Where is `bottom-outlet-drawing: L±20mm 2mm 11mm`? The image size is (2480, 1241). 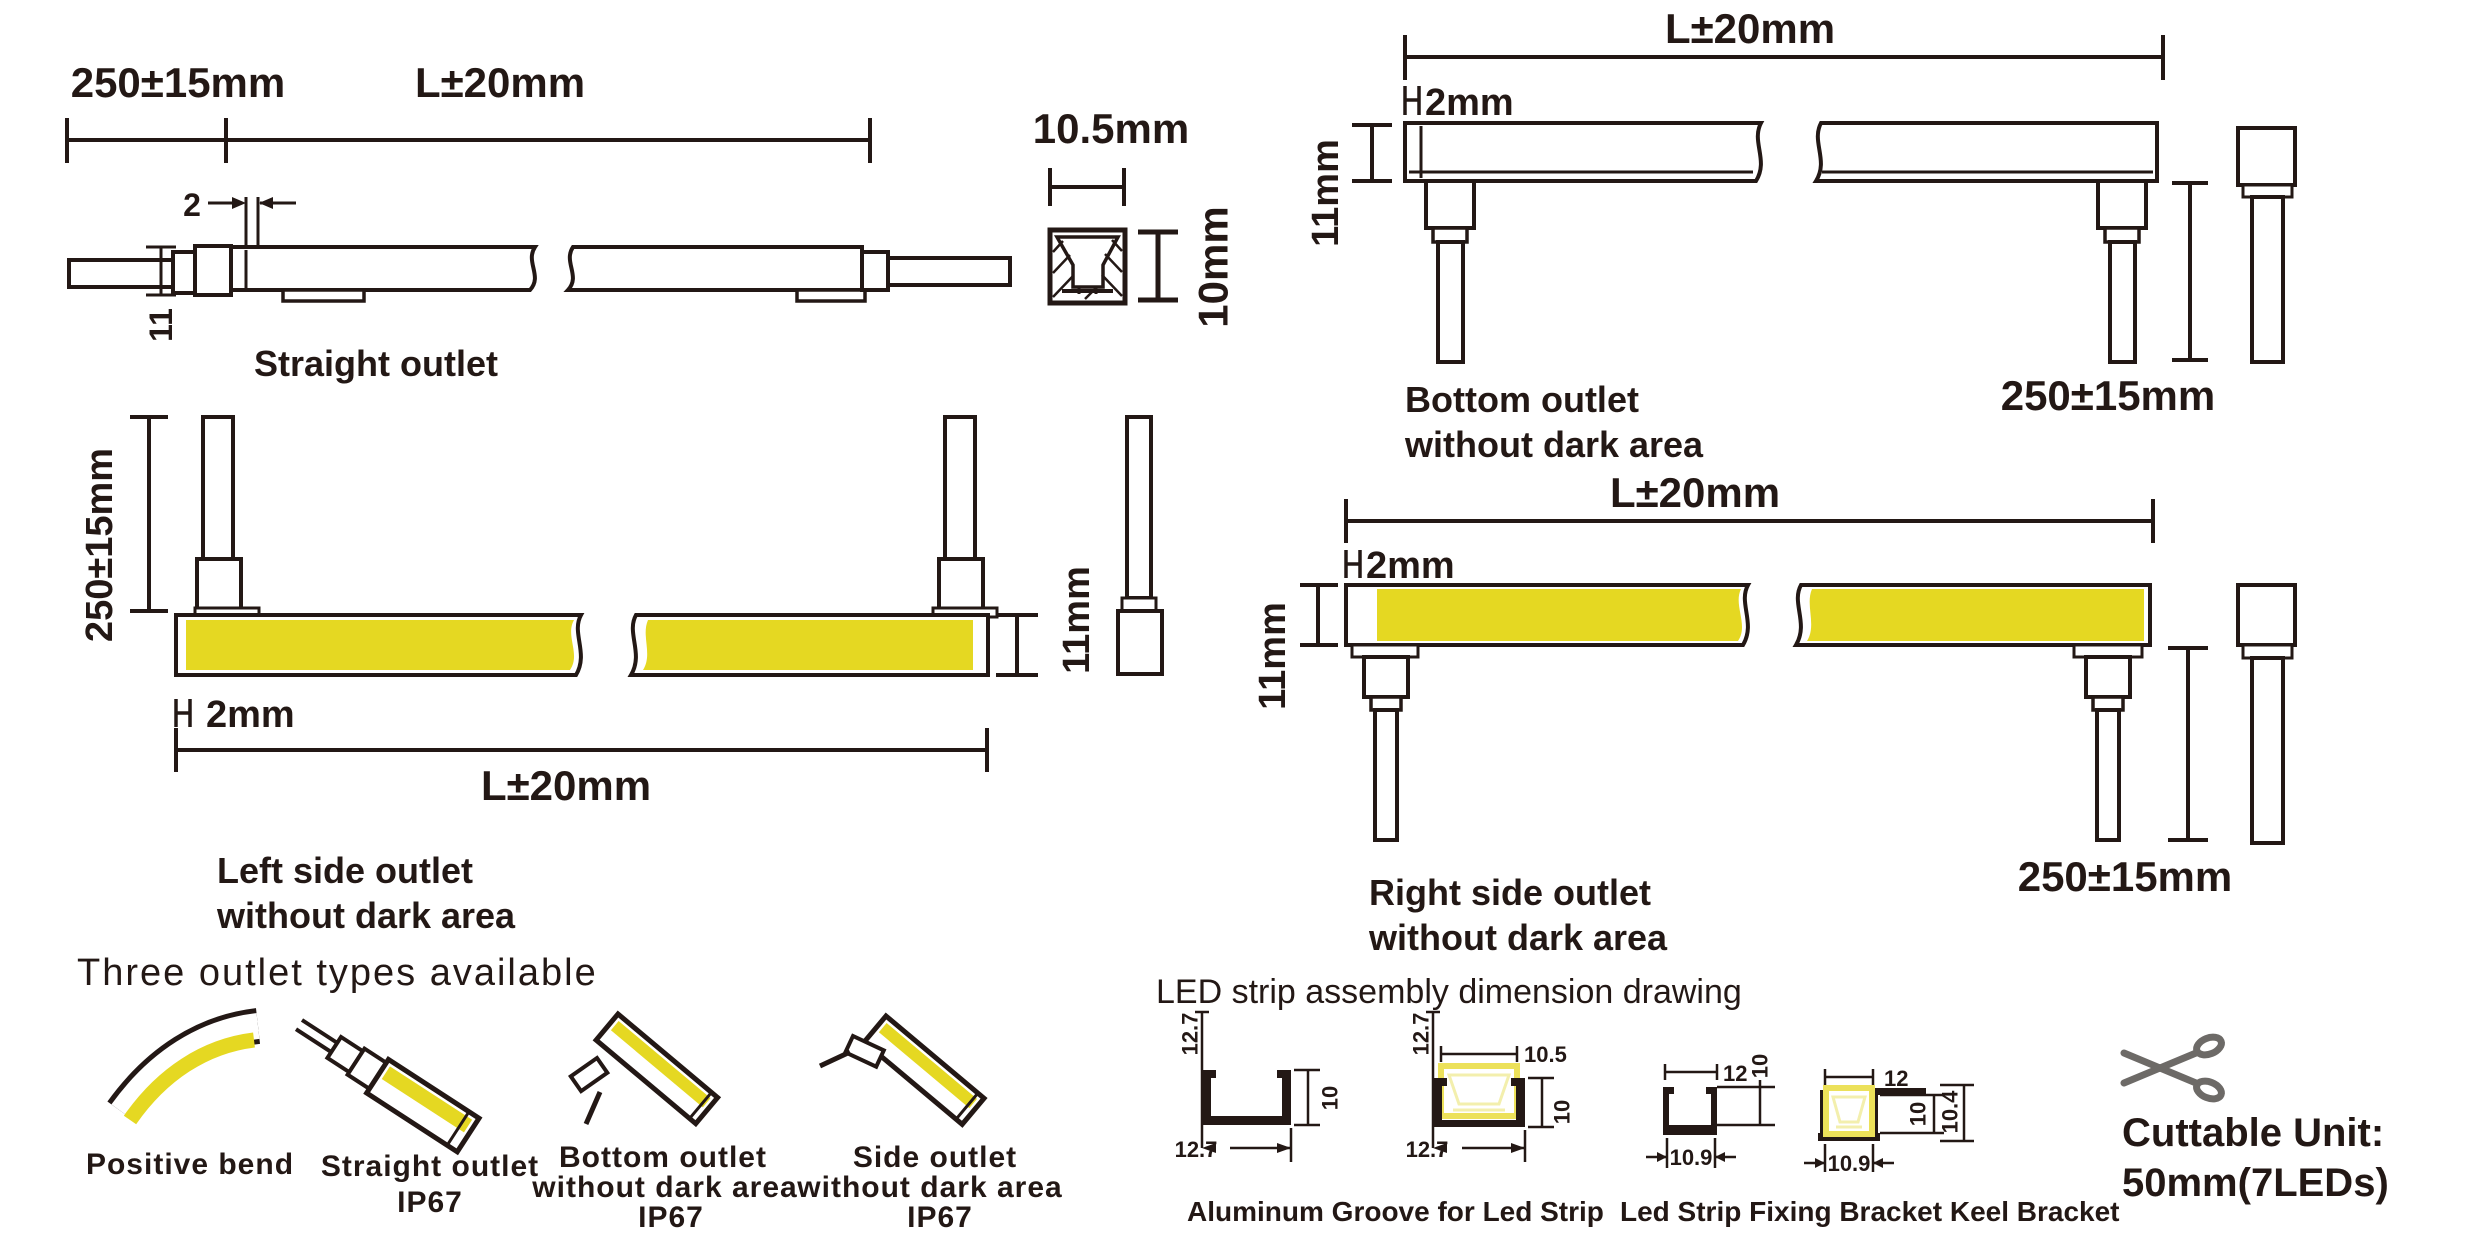 bottom-outlet-drawing: L±20mm 2mm 11mm is located at coordinates (1801, 235).